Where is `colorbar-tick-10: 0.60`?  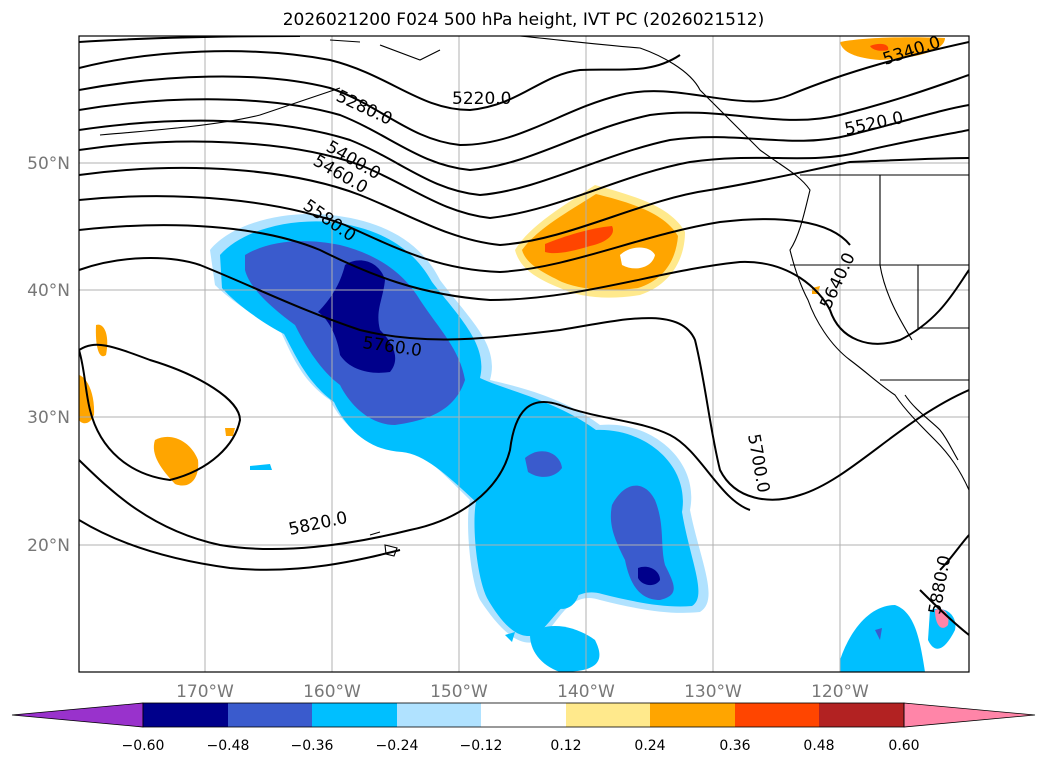 colorbar-tick-10: 0.60 is located at coordinates (903, 746).